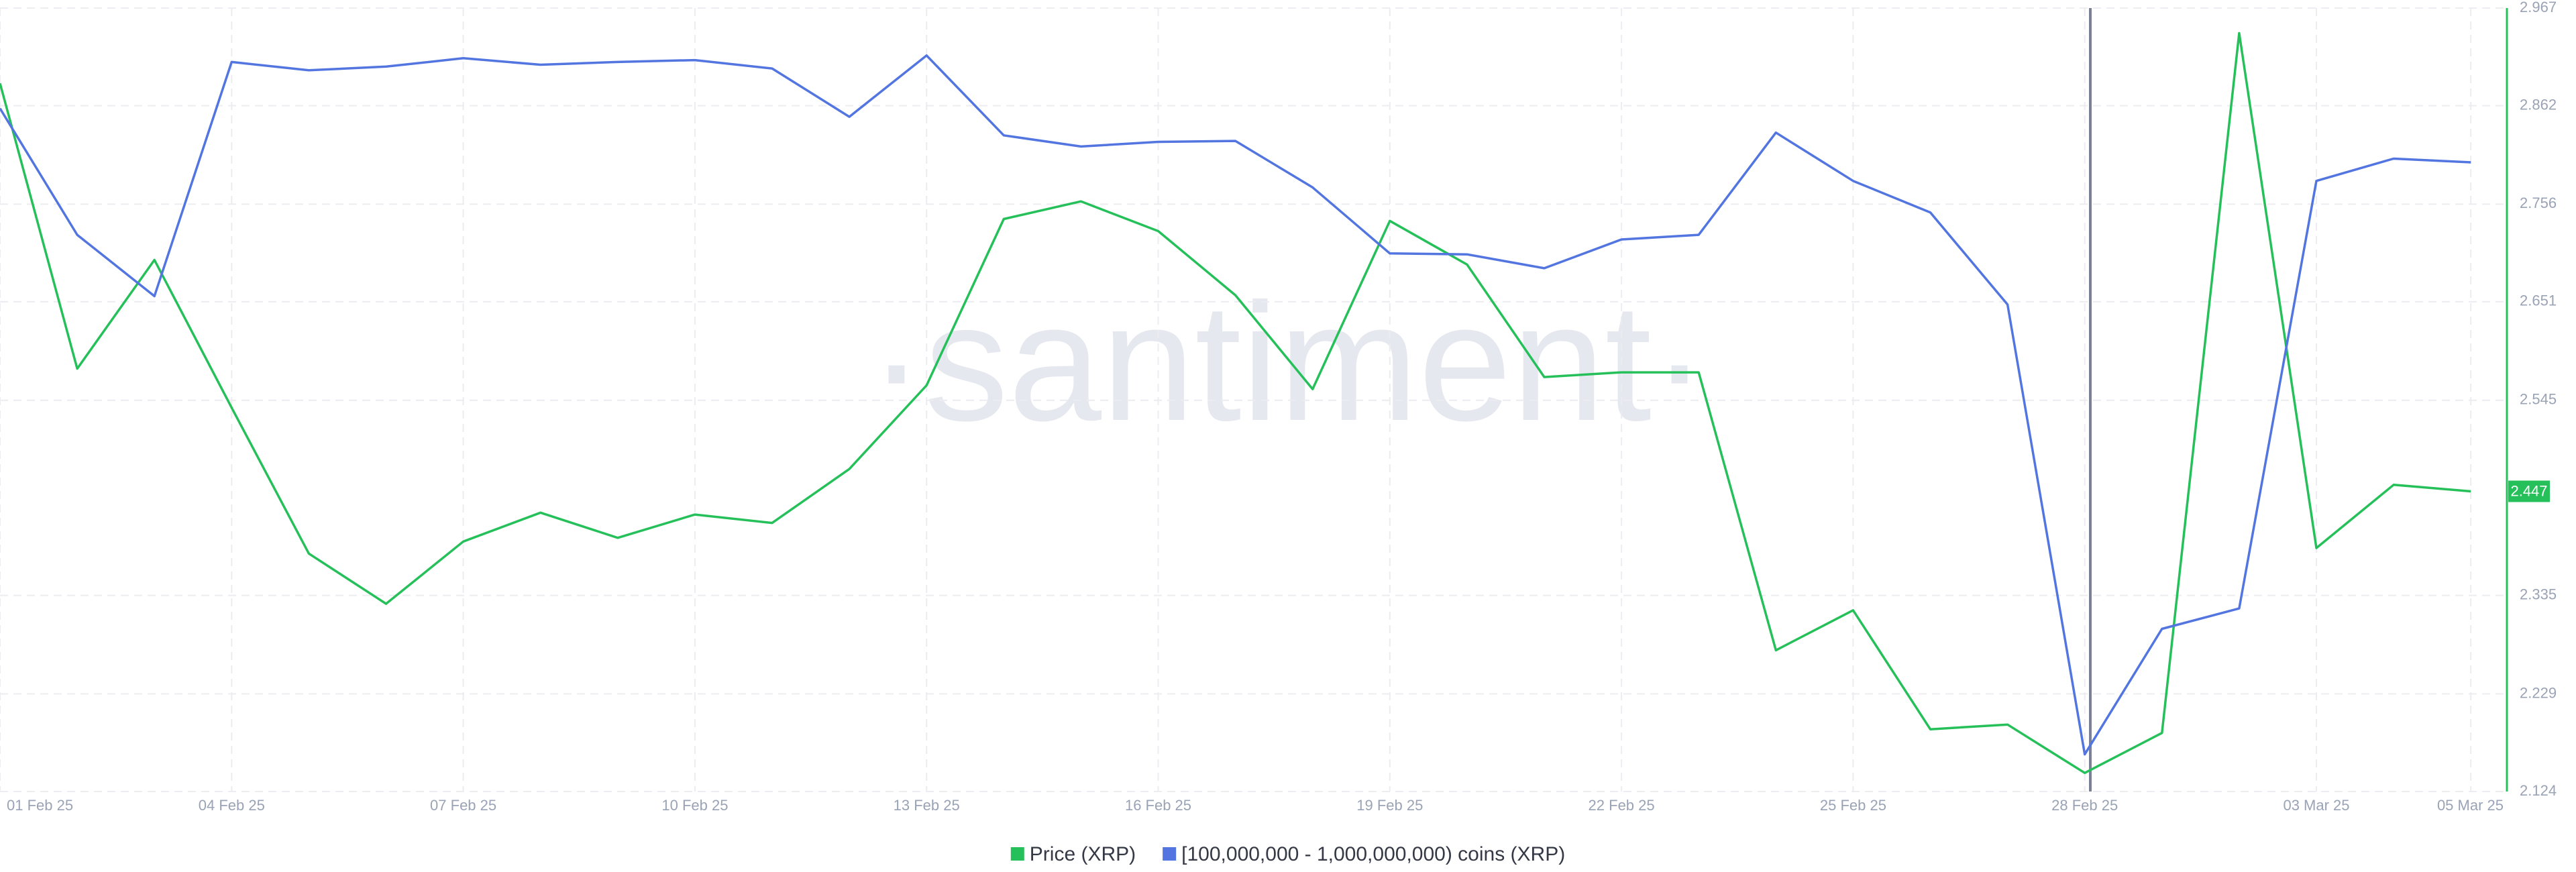  What do you see at coordinates (40, 805) in the screenshot?
I see `x-tick-label: 01 Feb 25` at bounding box center [40, 805].